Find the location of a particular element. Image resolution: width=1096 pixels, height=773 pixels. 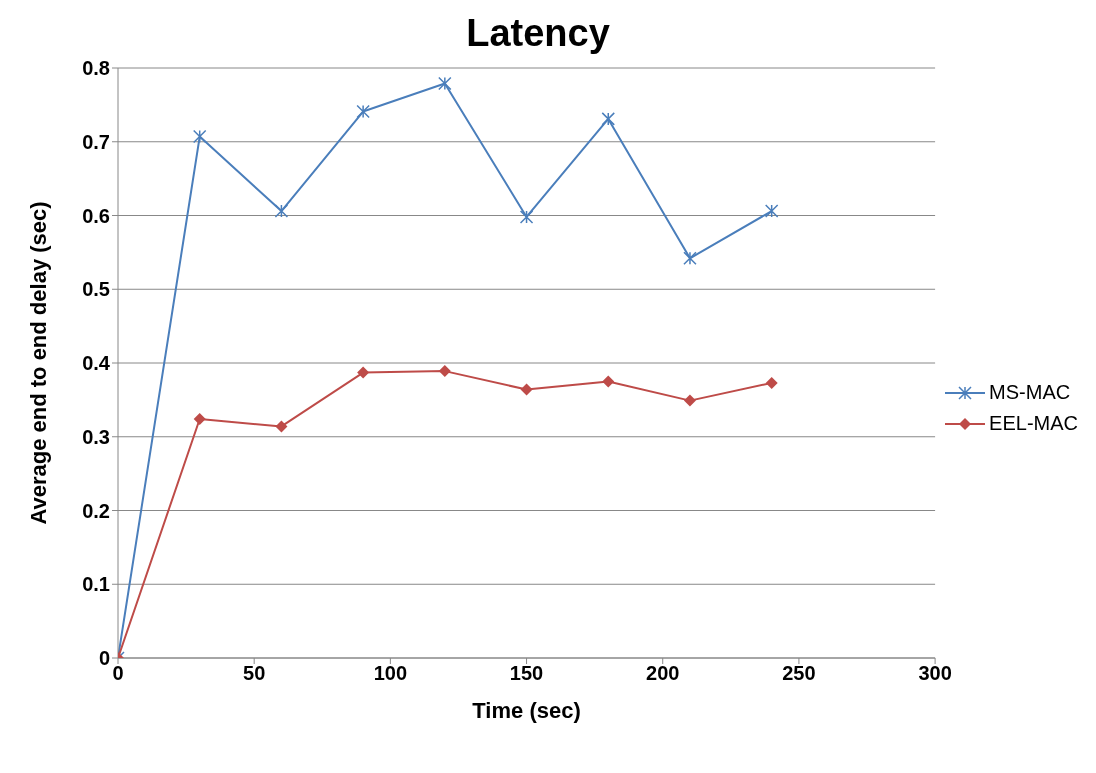

y-tick-label: 0.6 is located at coordinates (96, 215).